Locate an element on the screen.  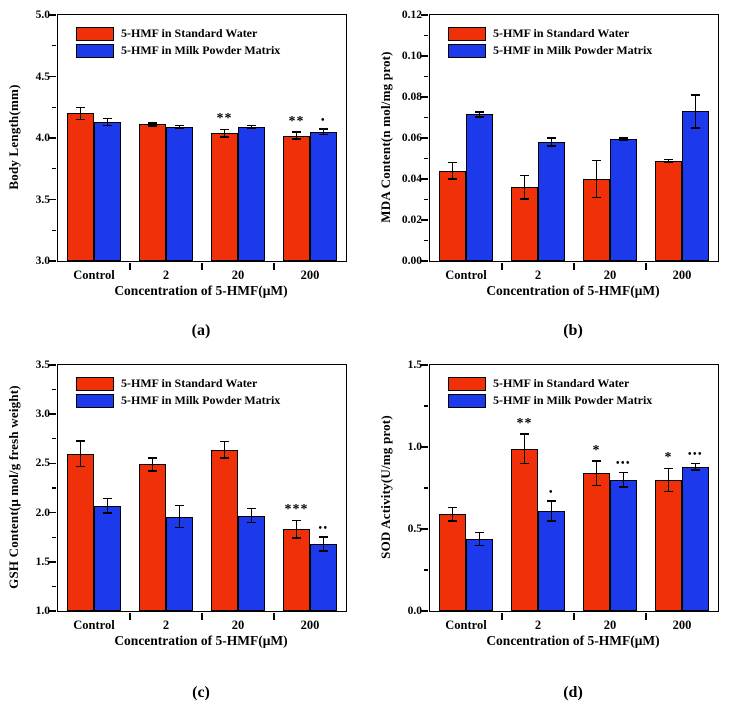
y-axis-title: GSH Content(μ mol/g fresh weight) is located at coordinates (13, 487).